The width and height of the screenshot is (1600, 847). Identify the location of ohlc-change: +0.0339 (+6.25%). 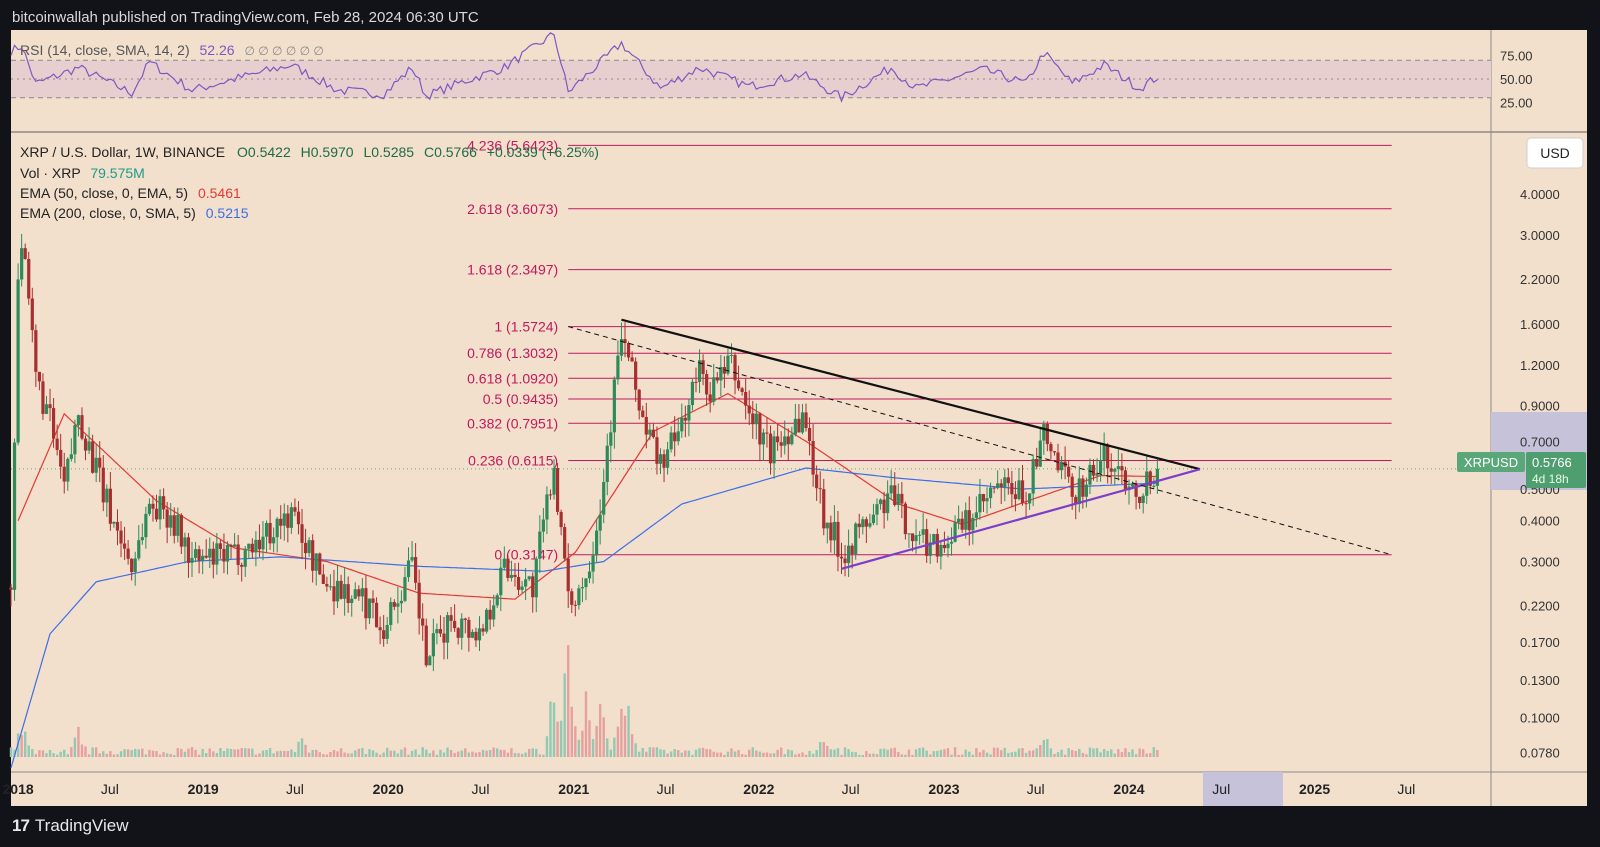
(543, 152).